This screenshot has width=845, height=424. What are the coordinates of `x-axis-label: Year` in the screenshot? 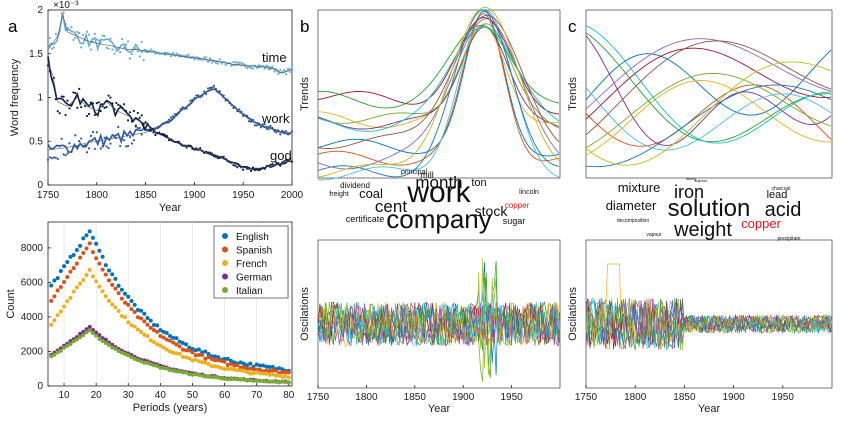 It's located at (709, 409).